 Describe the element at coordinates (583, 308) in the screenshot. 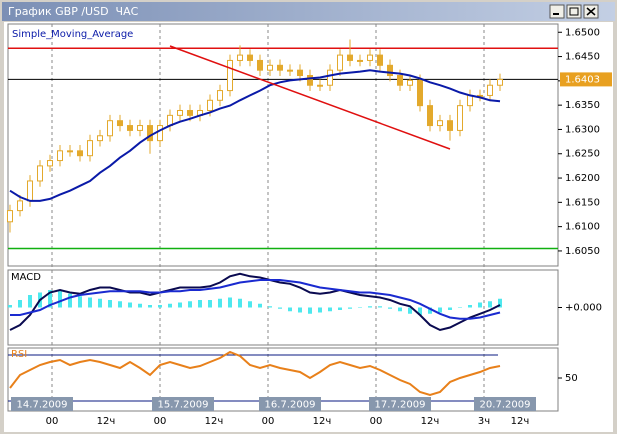

I see `y-tick-label: +0.000` at that location.